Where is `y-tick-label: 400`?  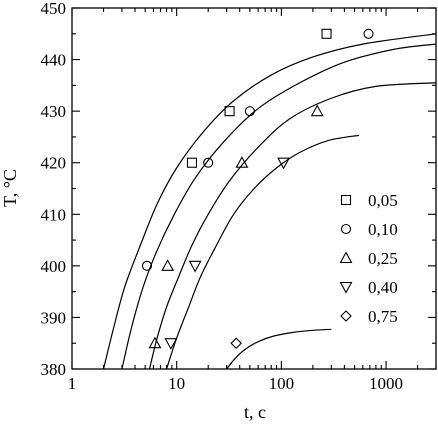
y-tick-label: 400 is located at coordinates (54, 266).